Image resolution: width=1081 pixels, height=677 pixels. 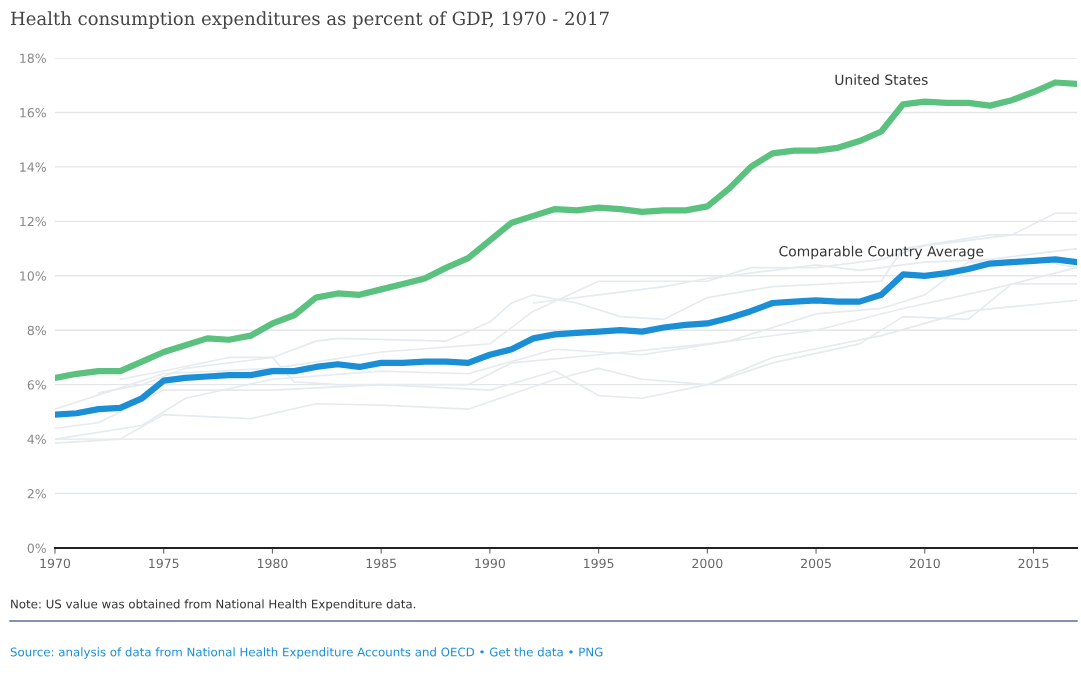 I want to click on chart-title: Health consumption expenditures as percent of GDP, 1970 - 2017, so click(x=310, y=20).